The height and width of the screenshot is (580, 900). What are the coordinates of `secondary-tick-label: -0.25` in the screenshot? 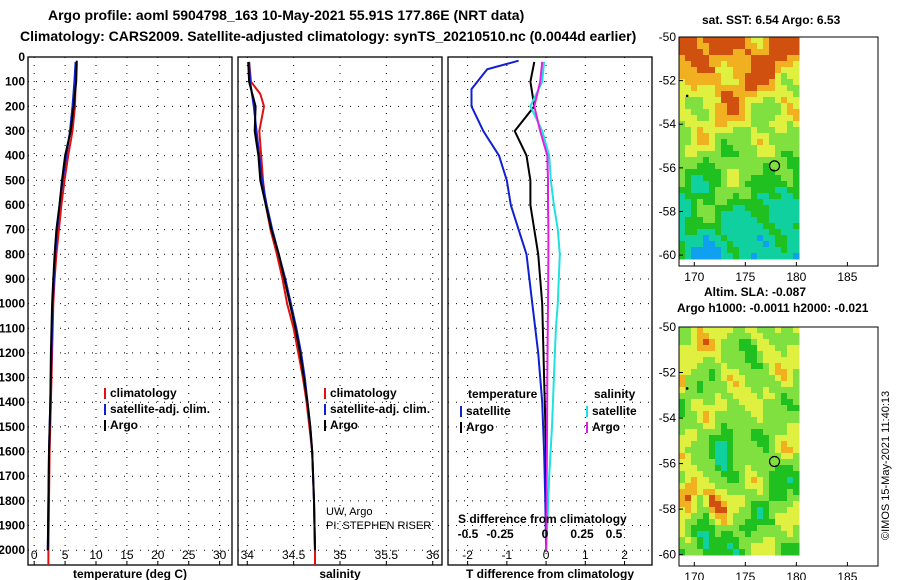 It's located at (500, 534).